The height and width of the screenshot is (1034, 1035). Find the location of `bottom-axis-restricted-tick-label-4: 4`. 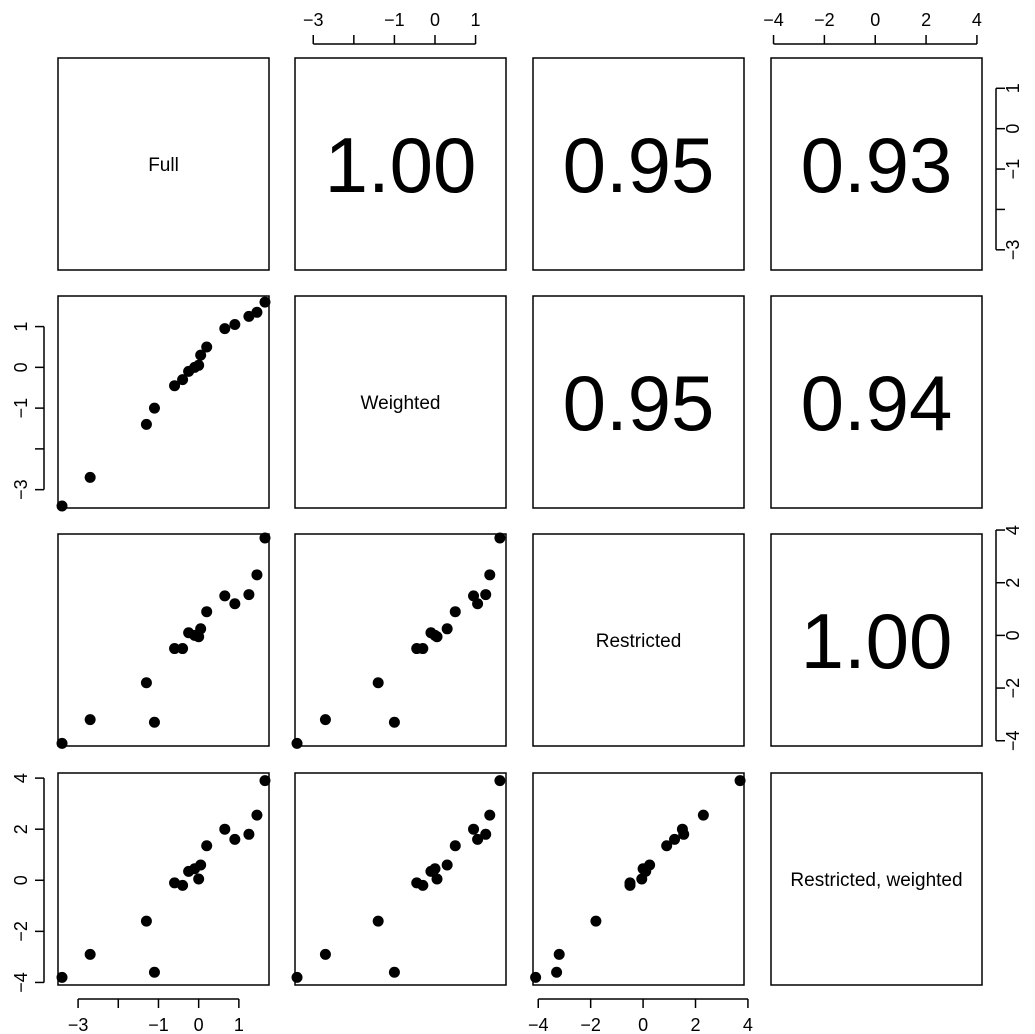

bottom-axis-restricted-tick-label-4: 4 is located at coordinates (748, 1024).